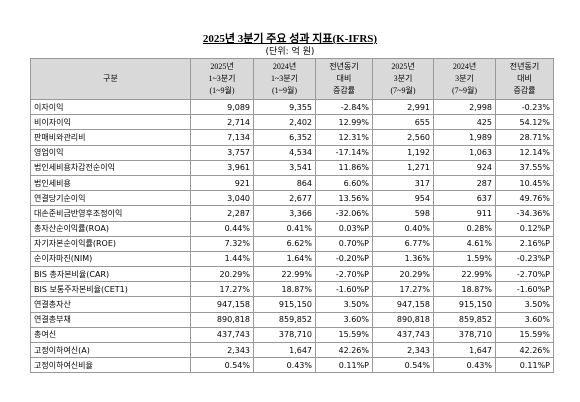  What do you see at coordinates (284, 167) in the screenshot?
I see `cell: 3,541` at bounding box center [284, 167].